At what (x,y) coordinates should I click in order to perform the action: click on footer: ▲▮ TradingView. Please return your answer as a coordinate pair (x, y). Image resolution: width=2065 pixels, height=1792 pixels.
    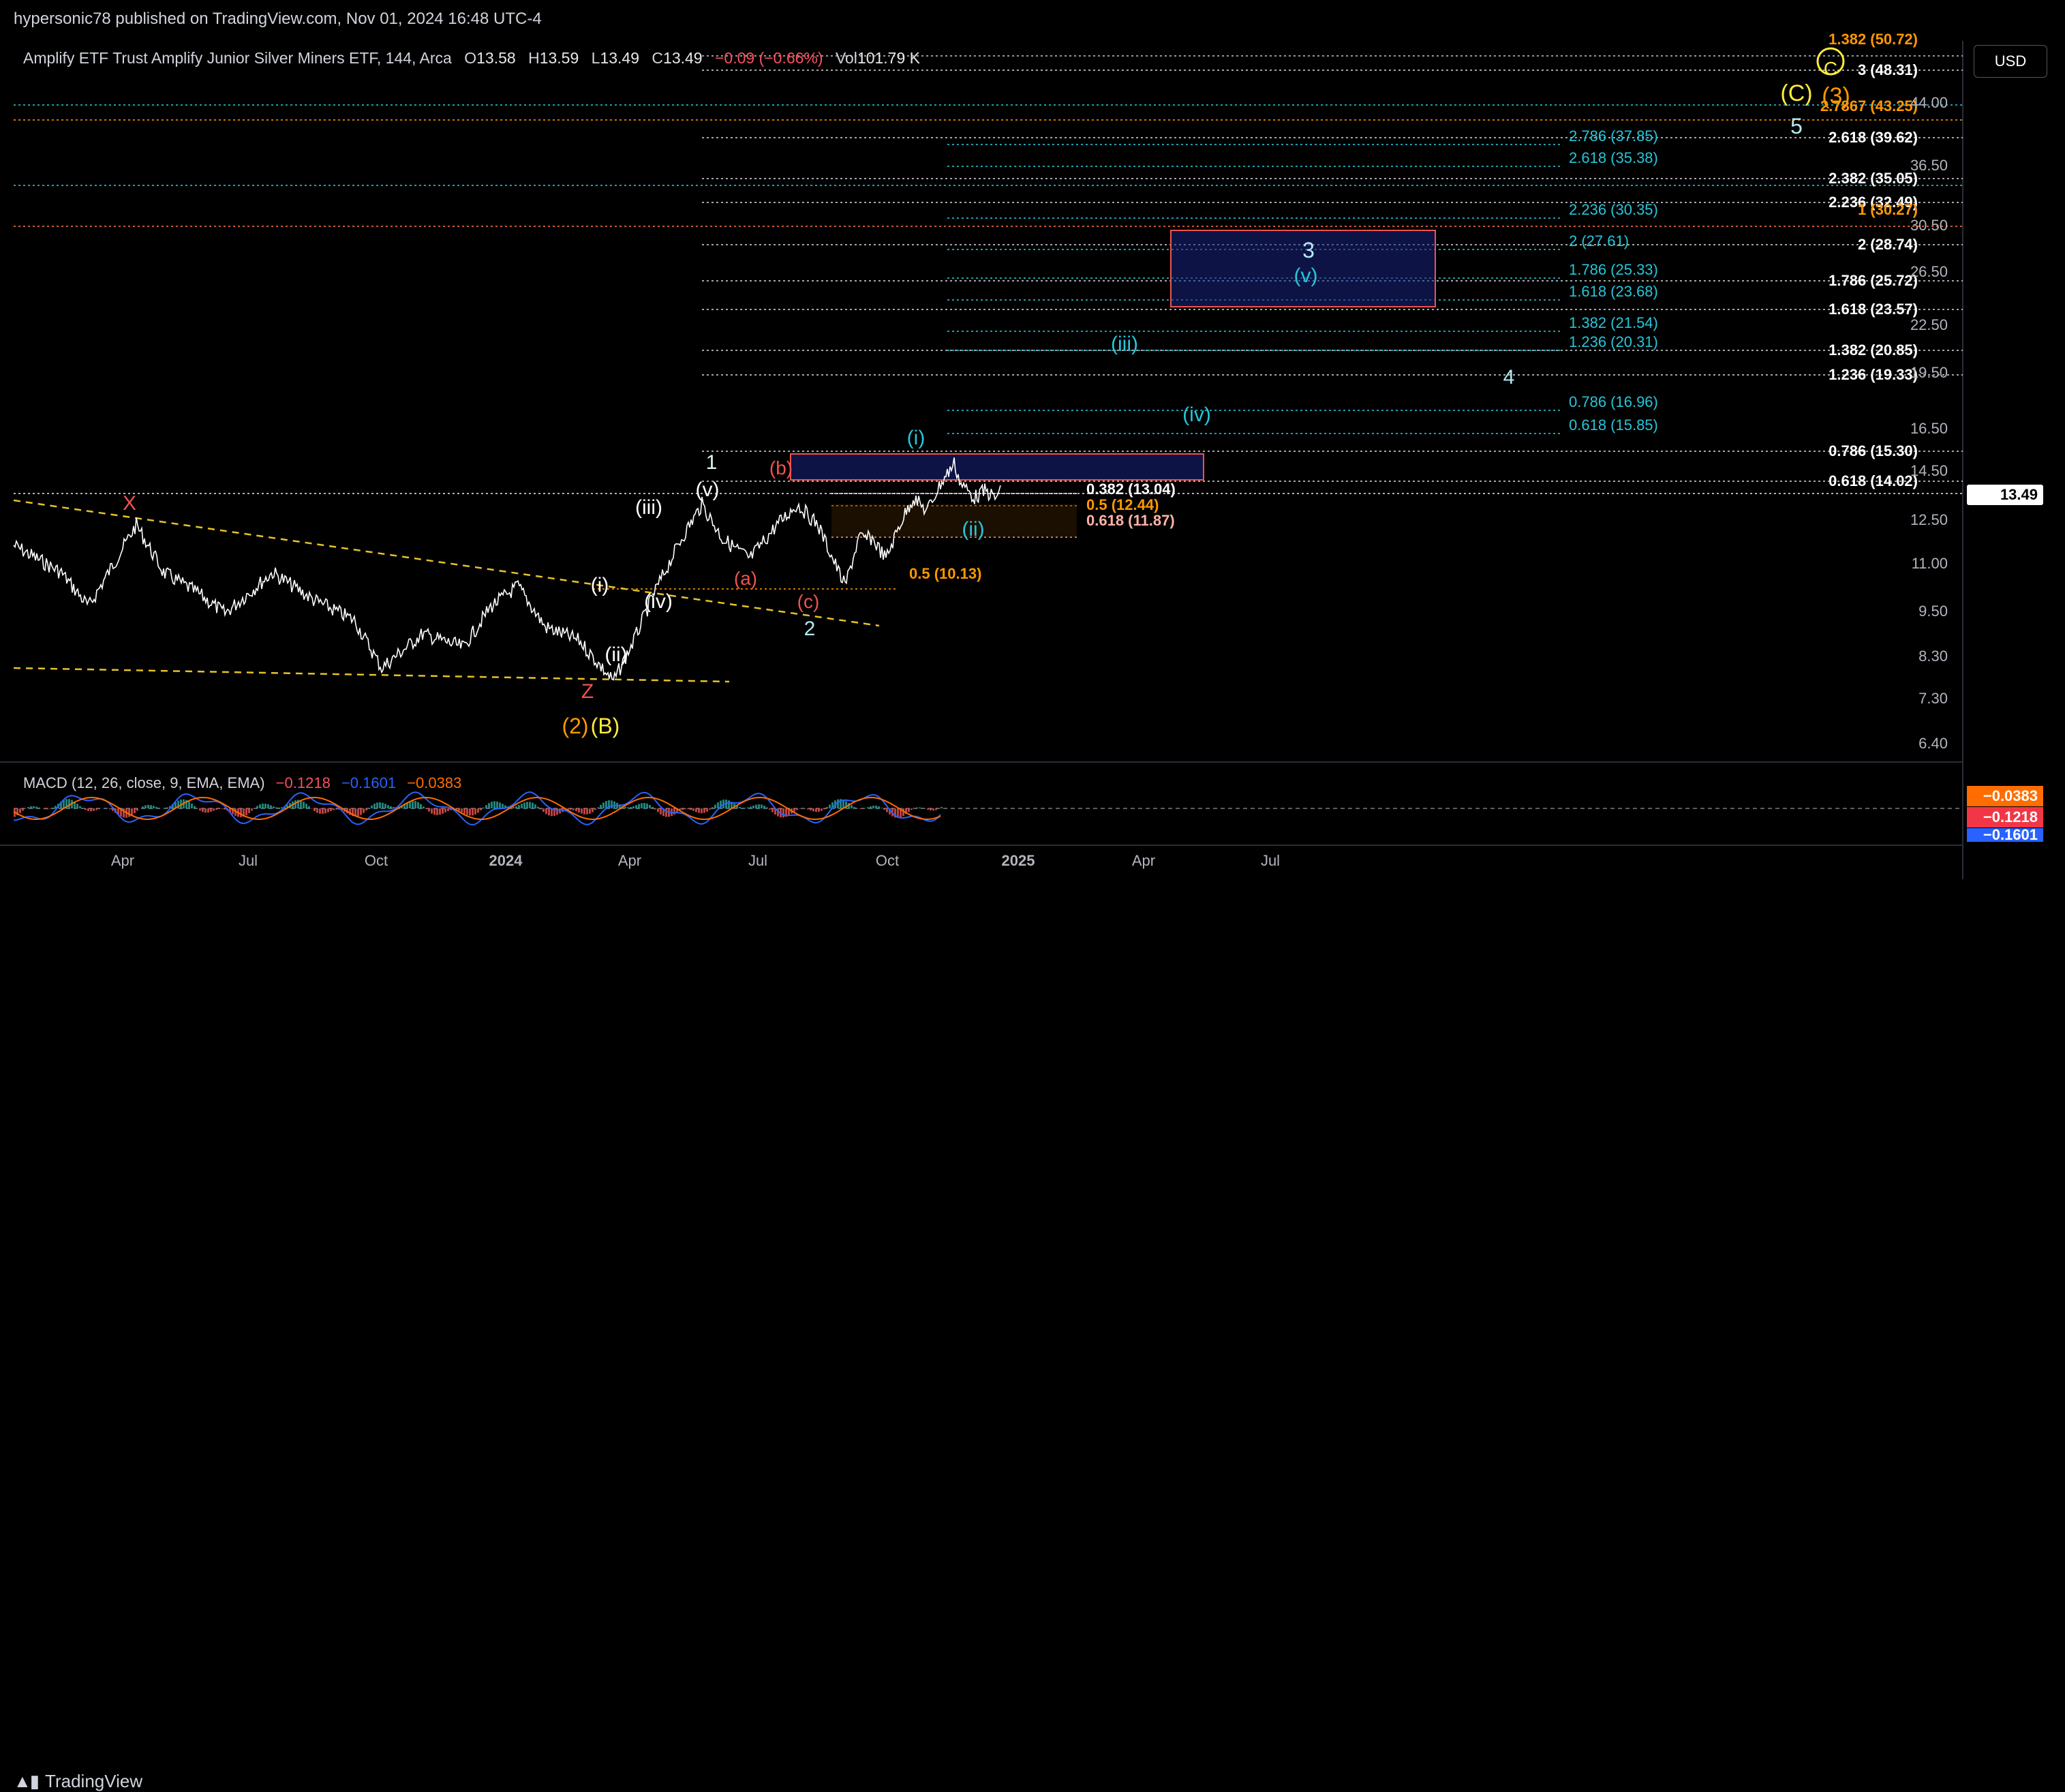
    Looking at the image, I should click on (1032, 903).